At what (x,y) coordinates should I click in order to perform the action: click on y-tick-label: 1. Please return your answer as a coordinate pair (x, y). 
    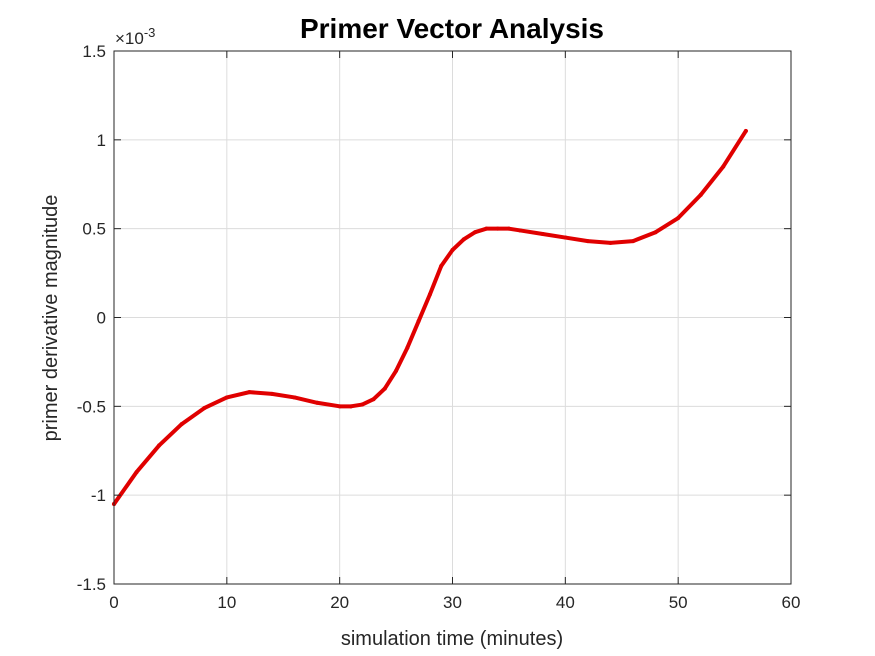
    Looking at the image, I should click on (101, 140).